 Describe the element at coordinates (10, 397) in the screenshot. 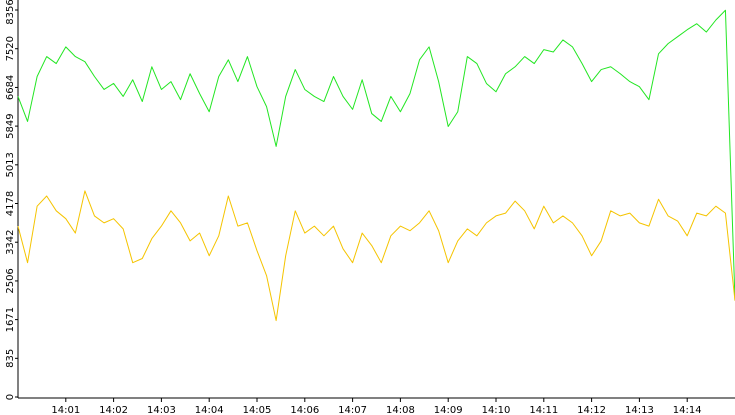

I see `y-tick-label: 0` at that location.